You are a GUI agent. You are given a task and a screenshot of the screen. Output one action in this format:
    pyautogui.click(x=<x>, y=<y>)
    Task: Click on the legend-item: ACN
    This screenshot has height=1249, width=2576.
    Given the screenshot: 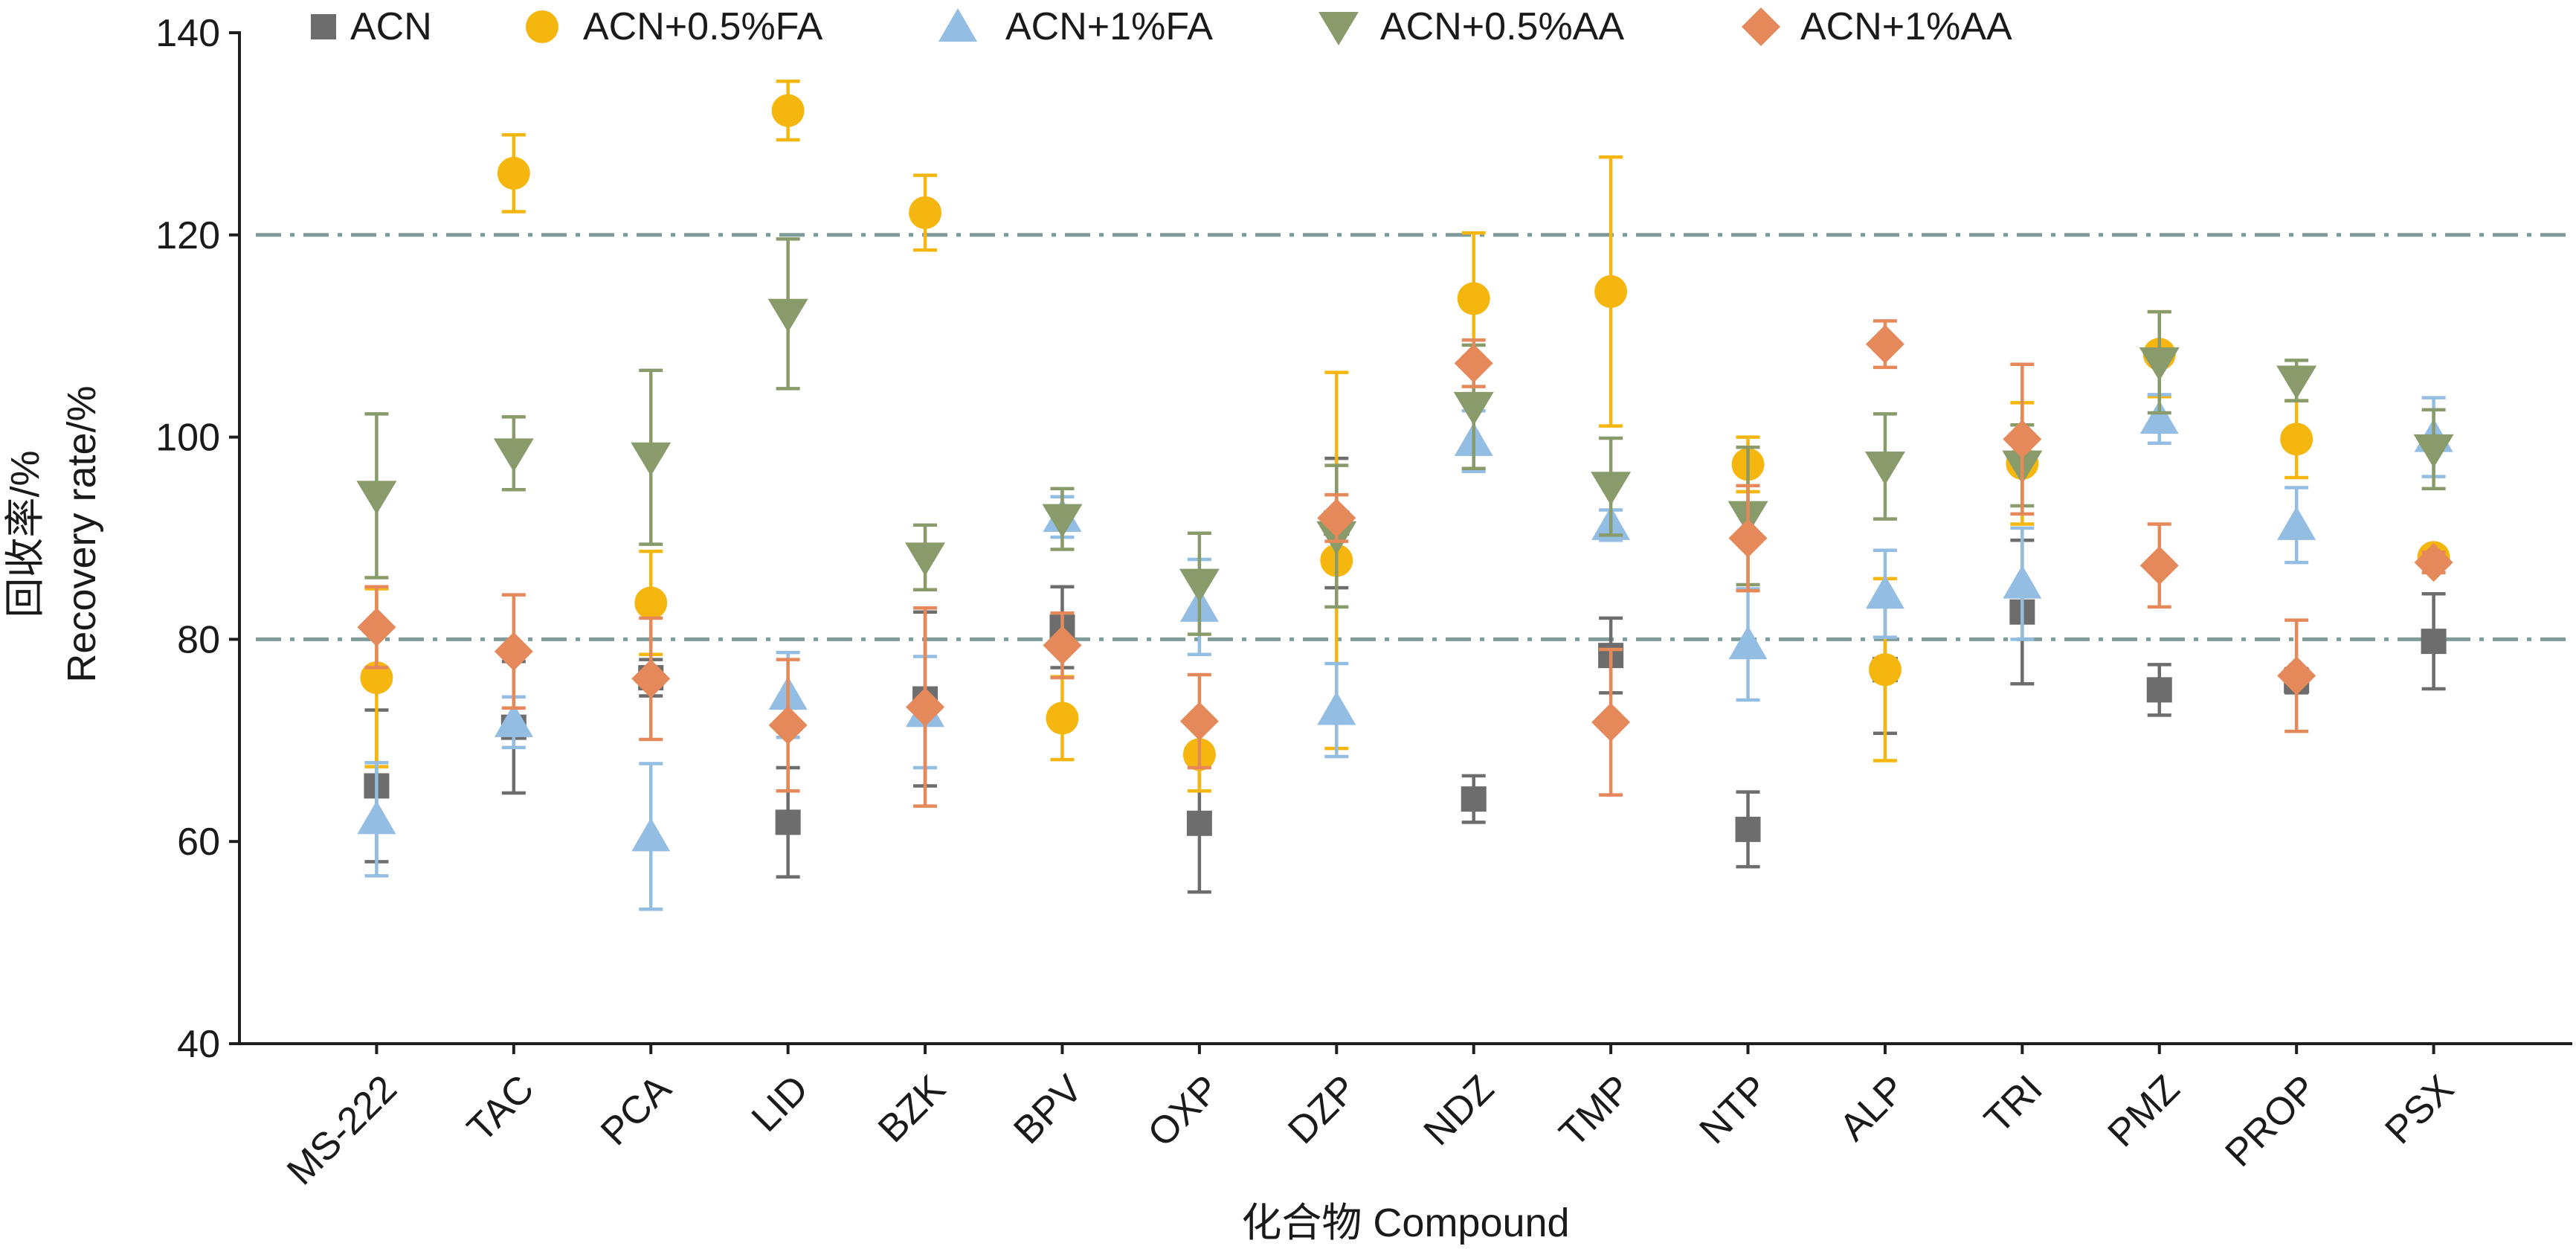 What is the action you would take?
    pyautogui.click(x=371, y=26)
    